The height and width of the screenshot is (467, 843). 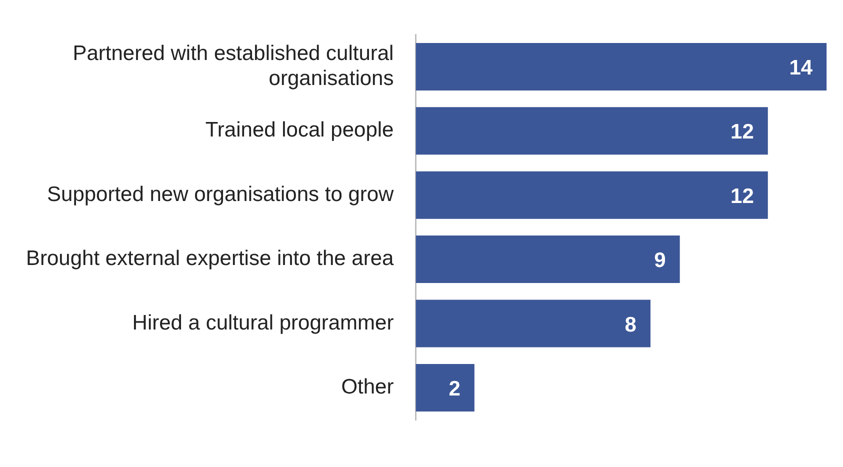 What do you see at coordinates (367, 386) in the screenshot?
I see `y-tick-label: Other` at bounding box center [367, 386].